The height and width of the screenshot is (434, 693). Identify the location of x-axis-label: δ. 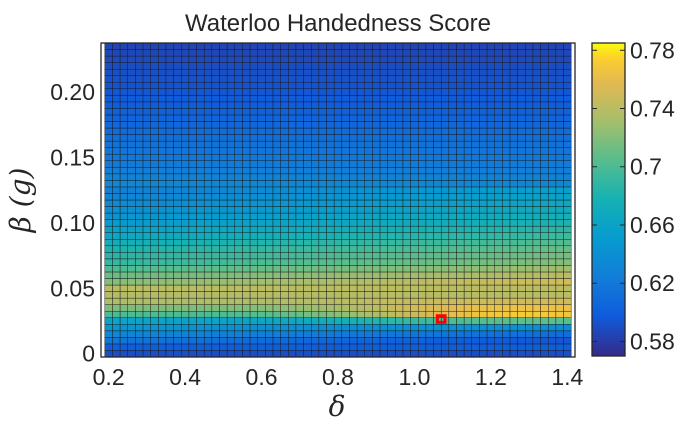
(337, 406).